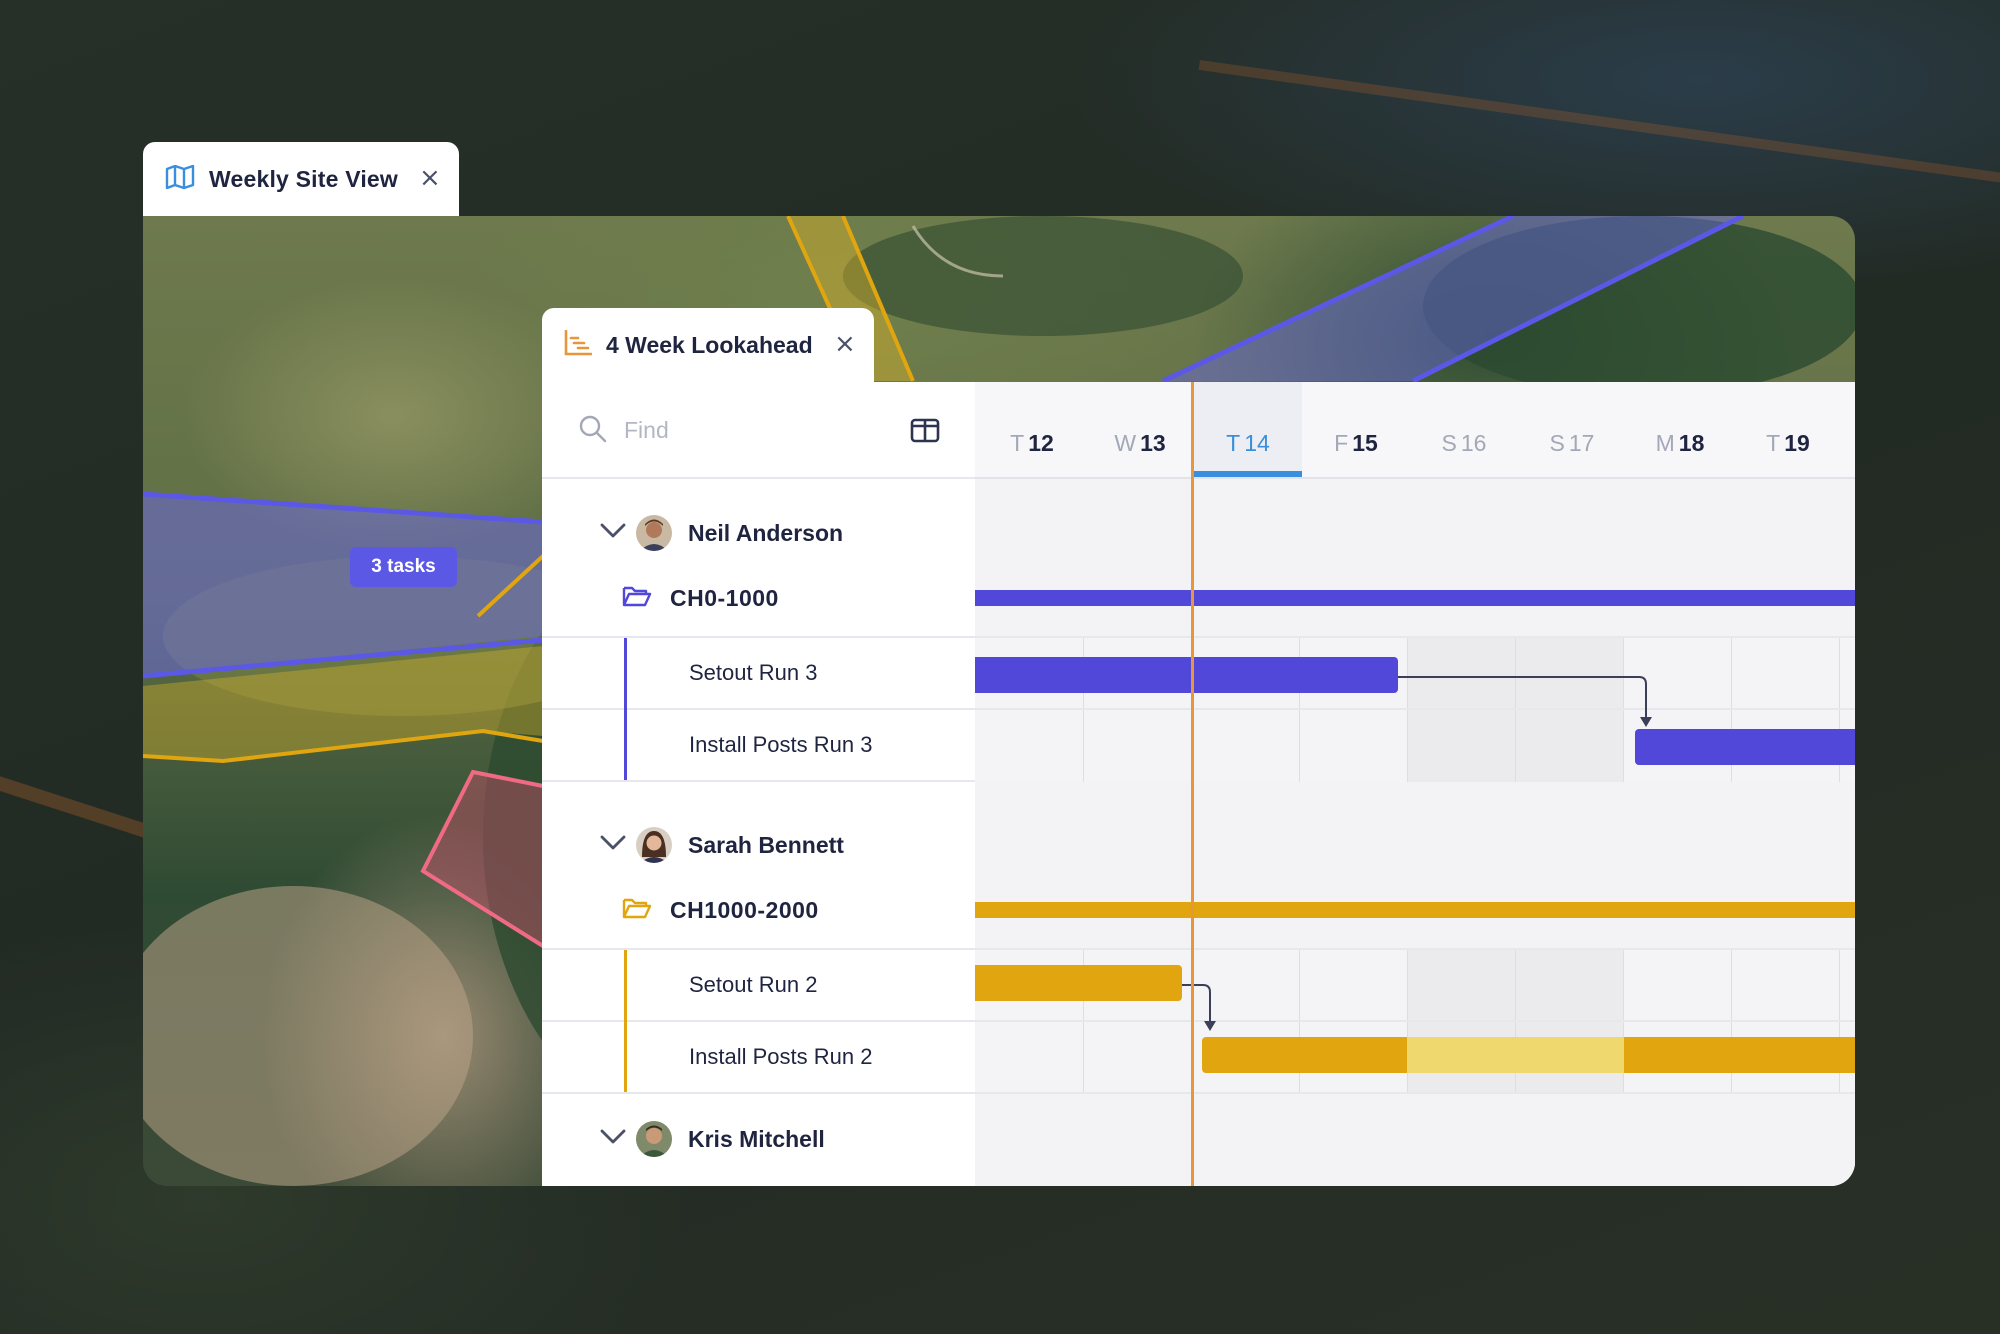 This screenshot has height=1334, width=2000. What do you see at coordinates (749, 430) in the screenshot?
I see `search-input` at bounding box center [749, 430].